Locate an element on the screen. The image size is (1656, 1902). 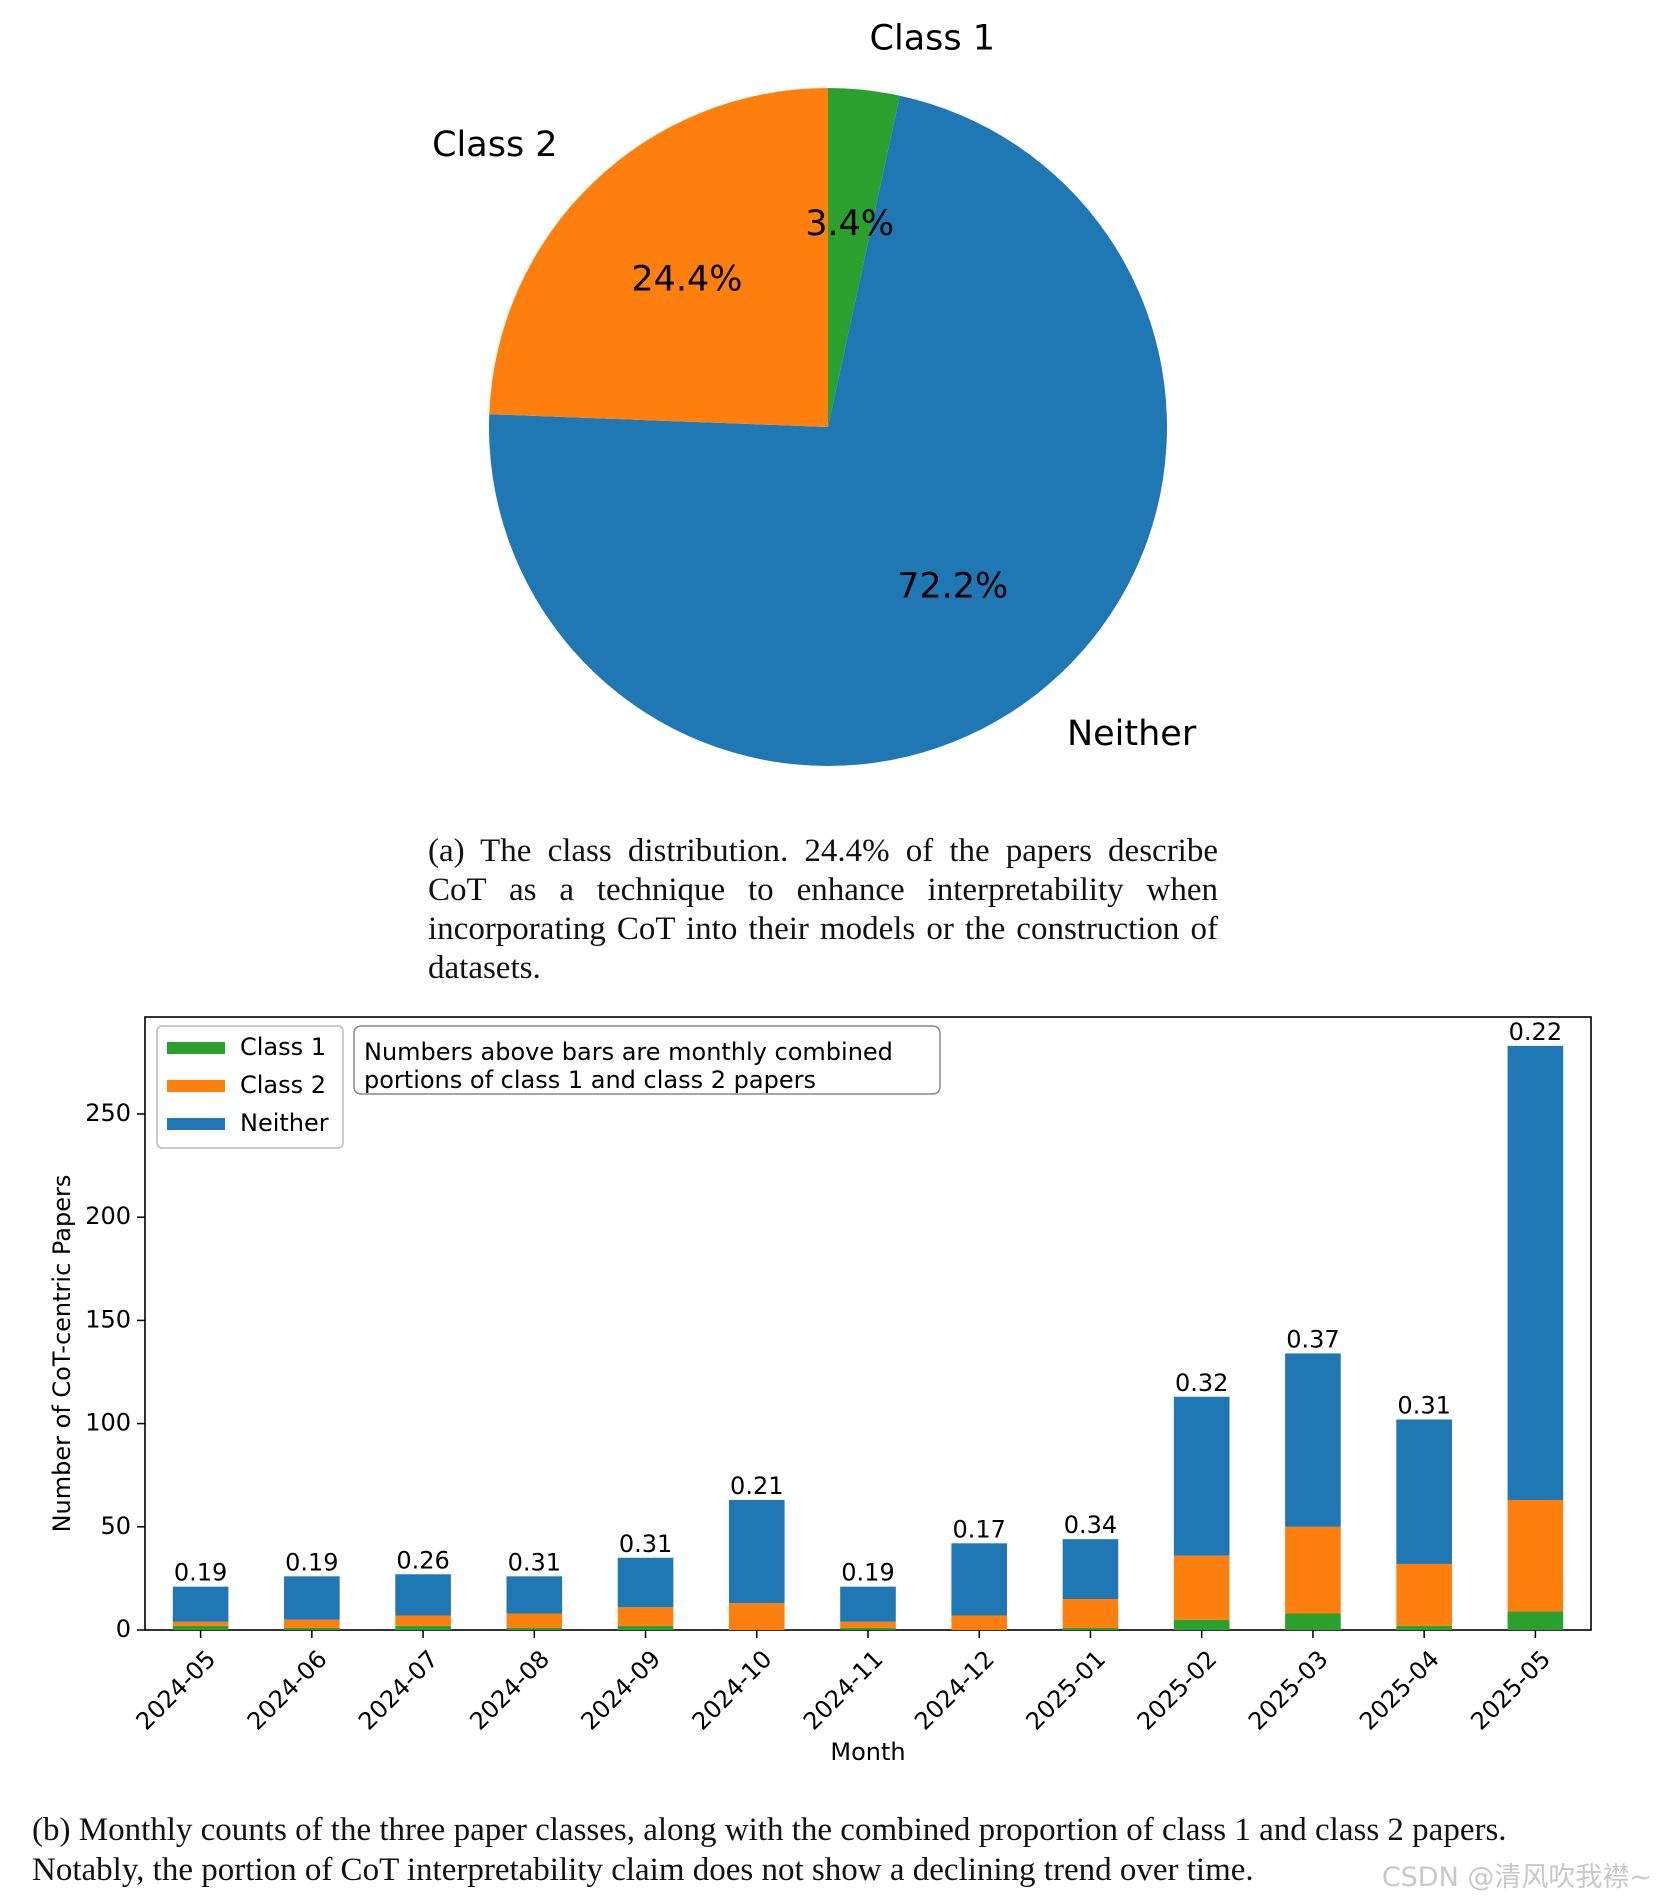
legend-label: Class 2 is located at coordinates (283, 1085).